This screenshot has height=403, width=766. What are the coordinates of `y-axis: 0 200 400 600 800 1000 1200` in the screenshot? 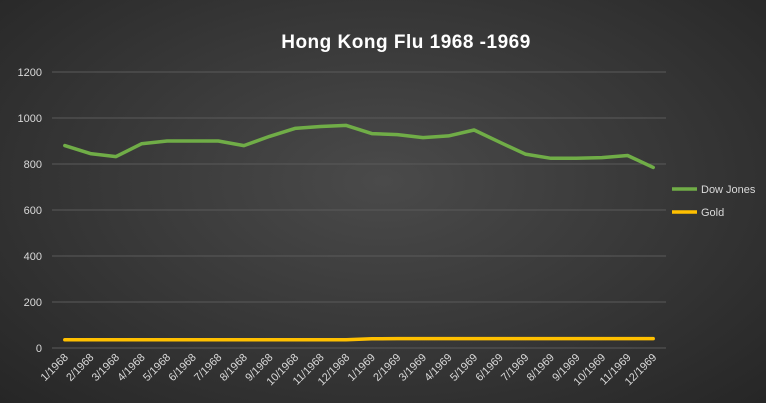 It's located at (30, 211).